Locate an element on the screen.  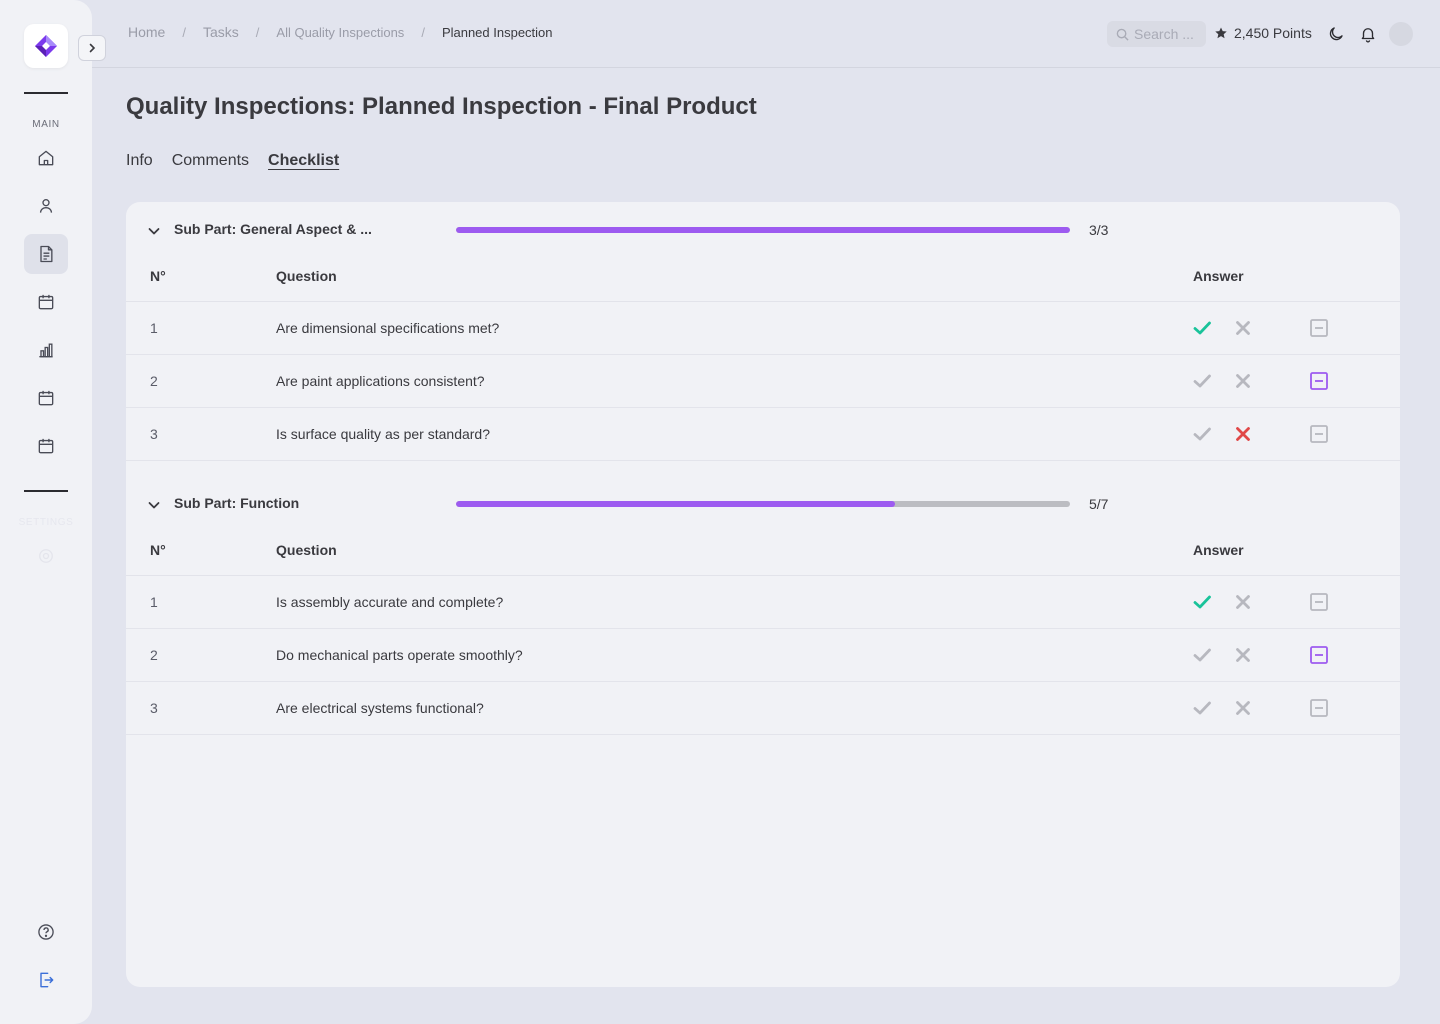
search-input is located at coordinates (1170, 34).